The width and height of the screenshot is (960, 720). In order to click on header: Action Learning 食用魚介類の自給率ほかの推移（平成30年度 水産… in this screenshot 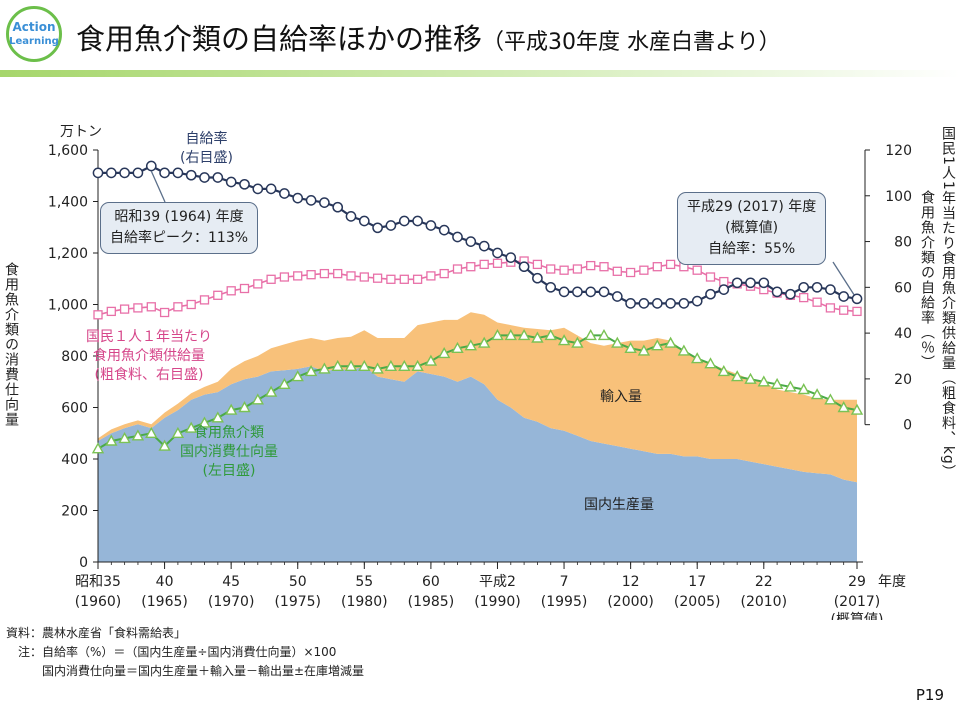, I will do `click(480, 40)`.